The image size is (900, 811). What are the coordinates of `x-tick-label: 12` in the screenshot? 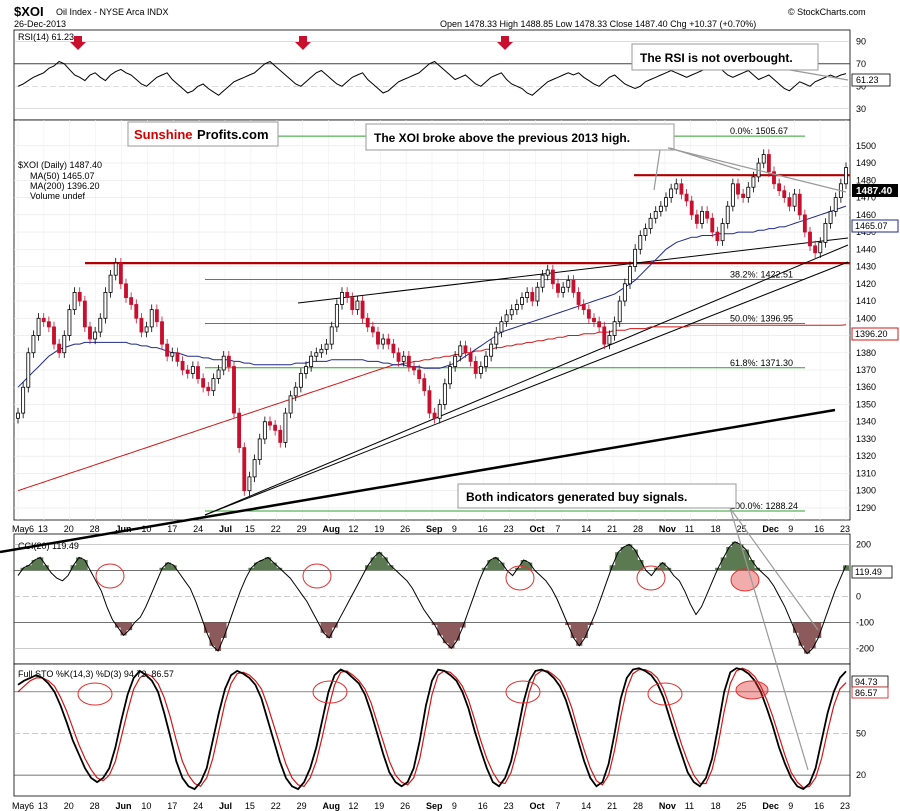 It's located at (353, 529).